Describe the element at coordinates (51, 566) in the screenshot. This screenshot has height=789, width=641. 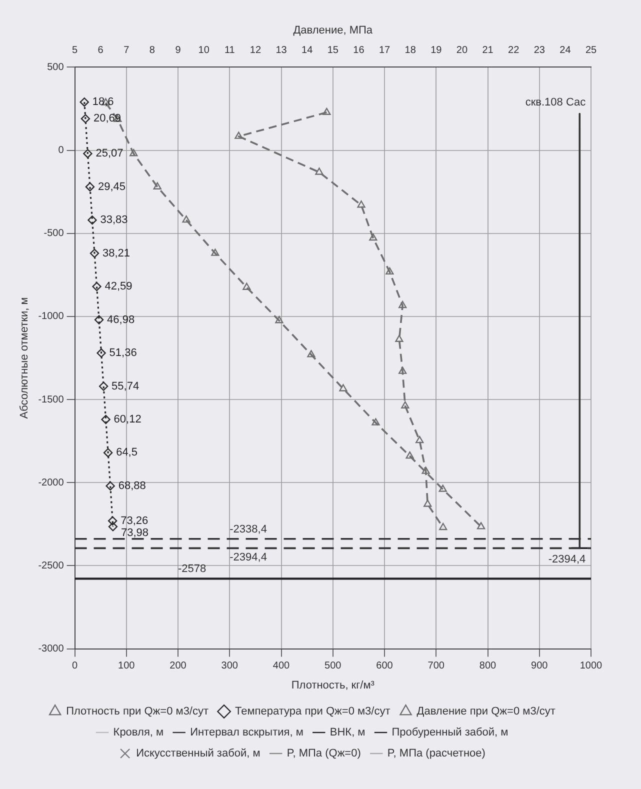
I see `y-tick-label: -2500` at that location.